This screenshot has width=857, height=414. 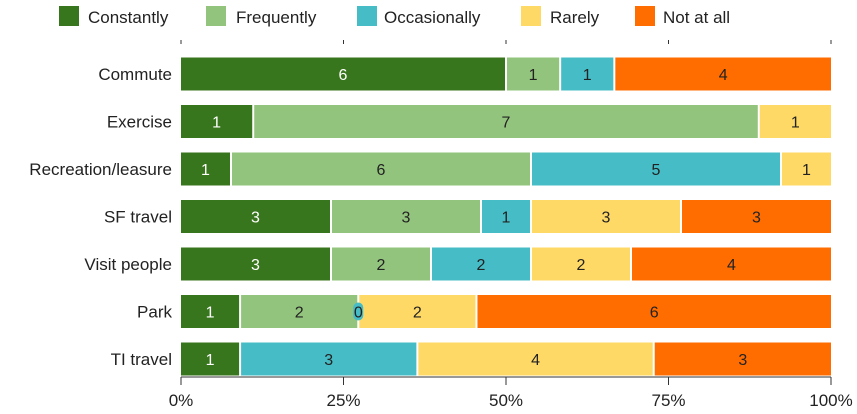 I want to click on bar-label-park-not-at-all: 6, so click(x=654, y=313).